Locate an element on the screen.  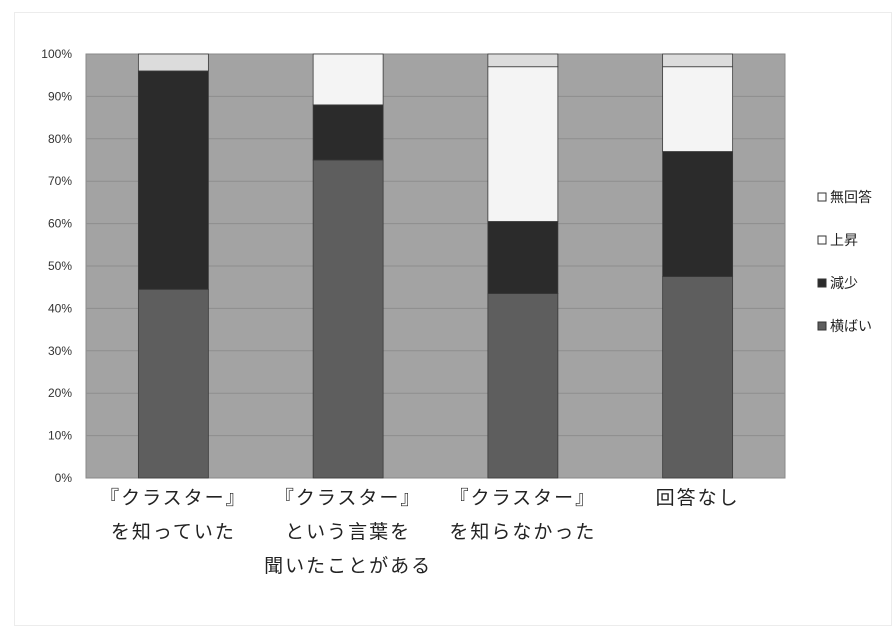
x-category-label: という言葉を is located at coordinates (348, 532).